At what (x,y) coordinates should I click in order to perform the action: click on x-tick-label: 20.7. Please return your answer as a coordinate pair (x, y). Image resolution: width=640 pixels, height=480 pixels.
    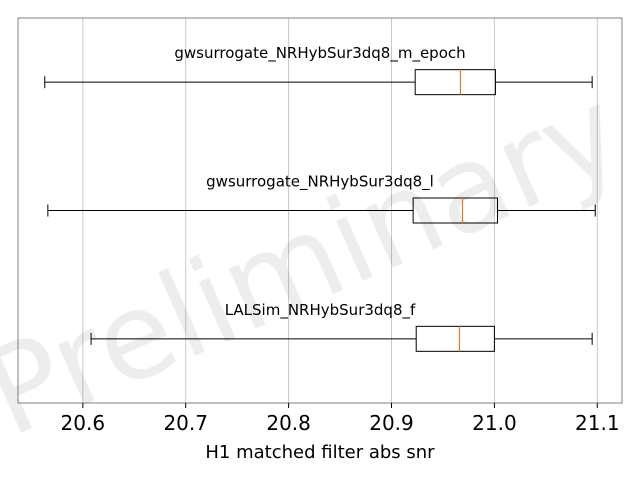
    Looking at the image, I should click on (185, 423).